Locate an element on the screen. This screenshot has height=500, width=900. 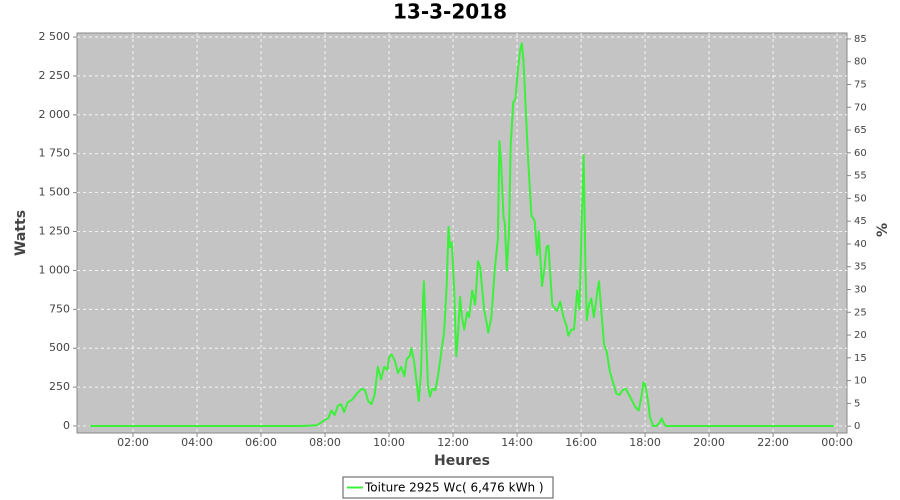
y2-tick-label: 30 is located at coordinates (860, 289).